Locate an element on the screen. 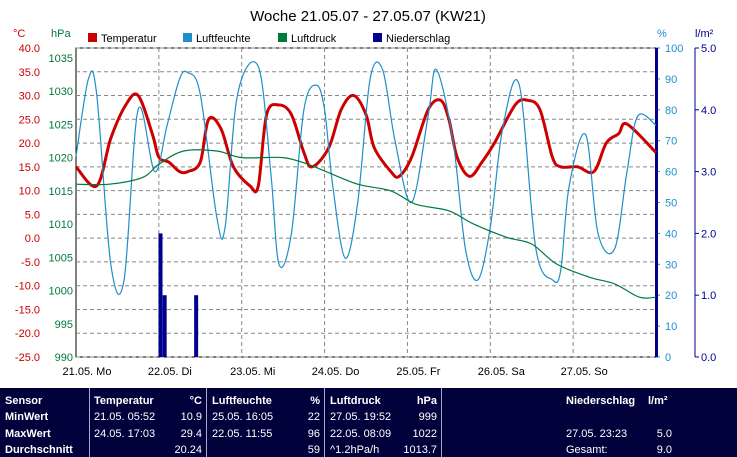 This screenshot has width=737, height=457. x-tick-label: 21.05. Mo is located at coordinates (87, 372).